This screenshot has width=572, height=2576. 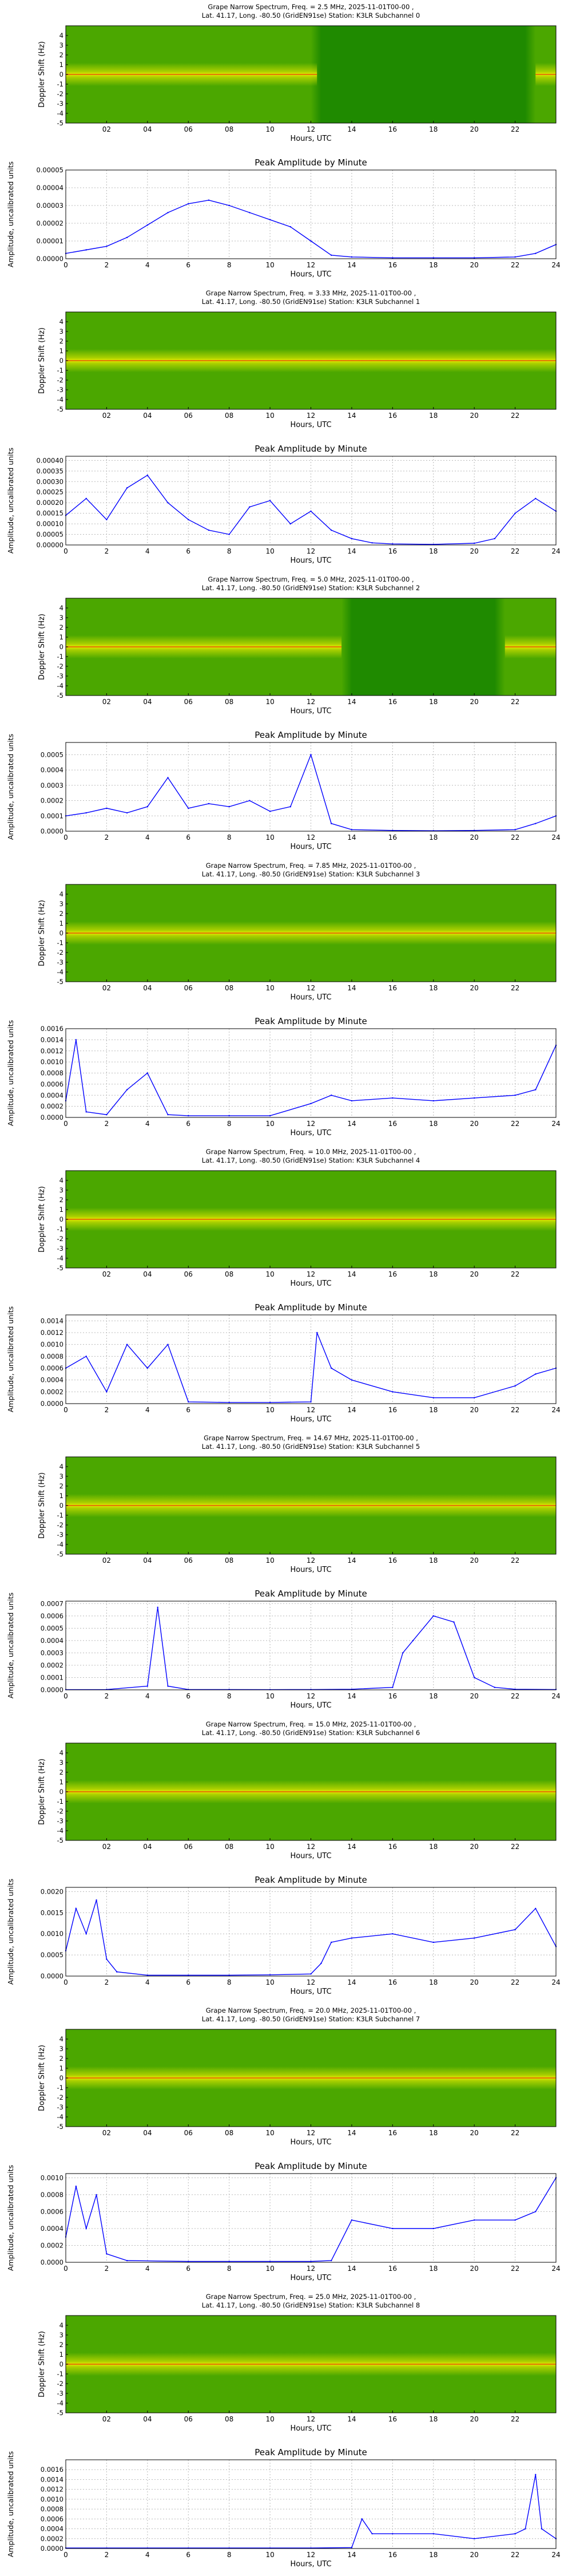 I want to click on amplitude-xtick-label: 0, so click(x=65, y=1410).